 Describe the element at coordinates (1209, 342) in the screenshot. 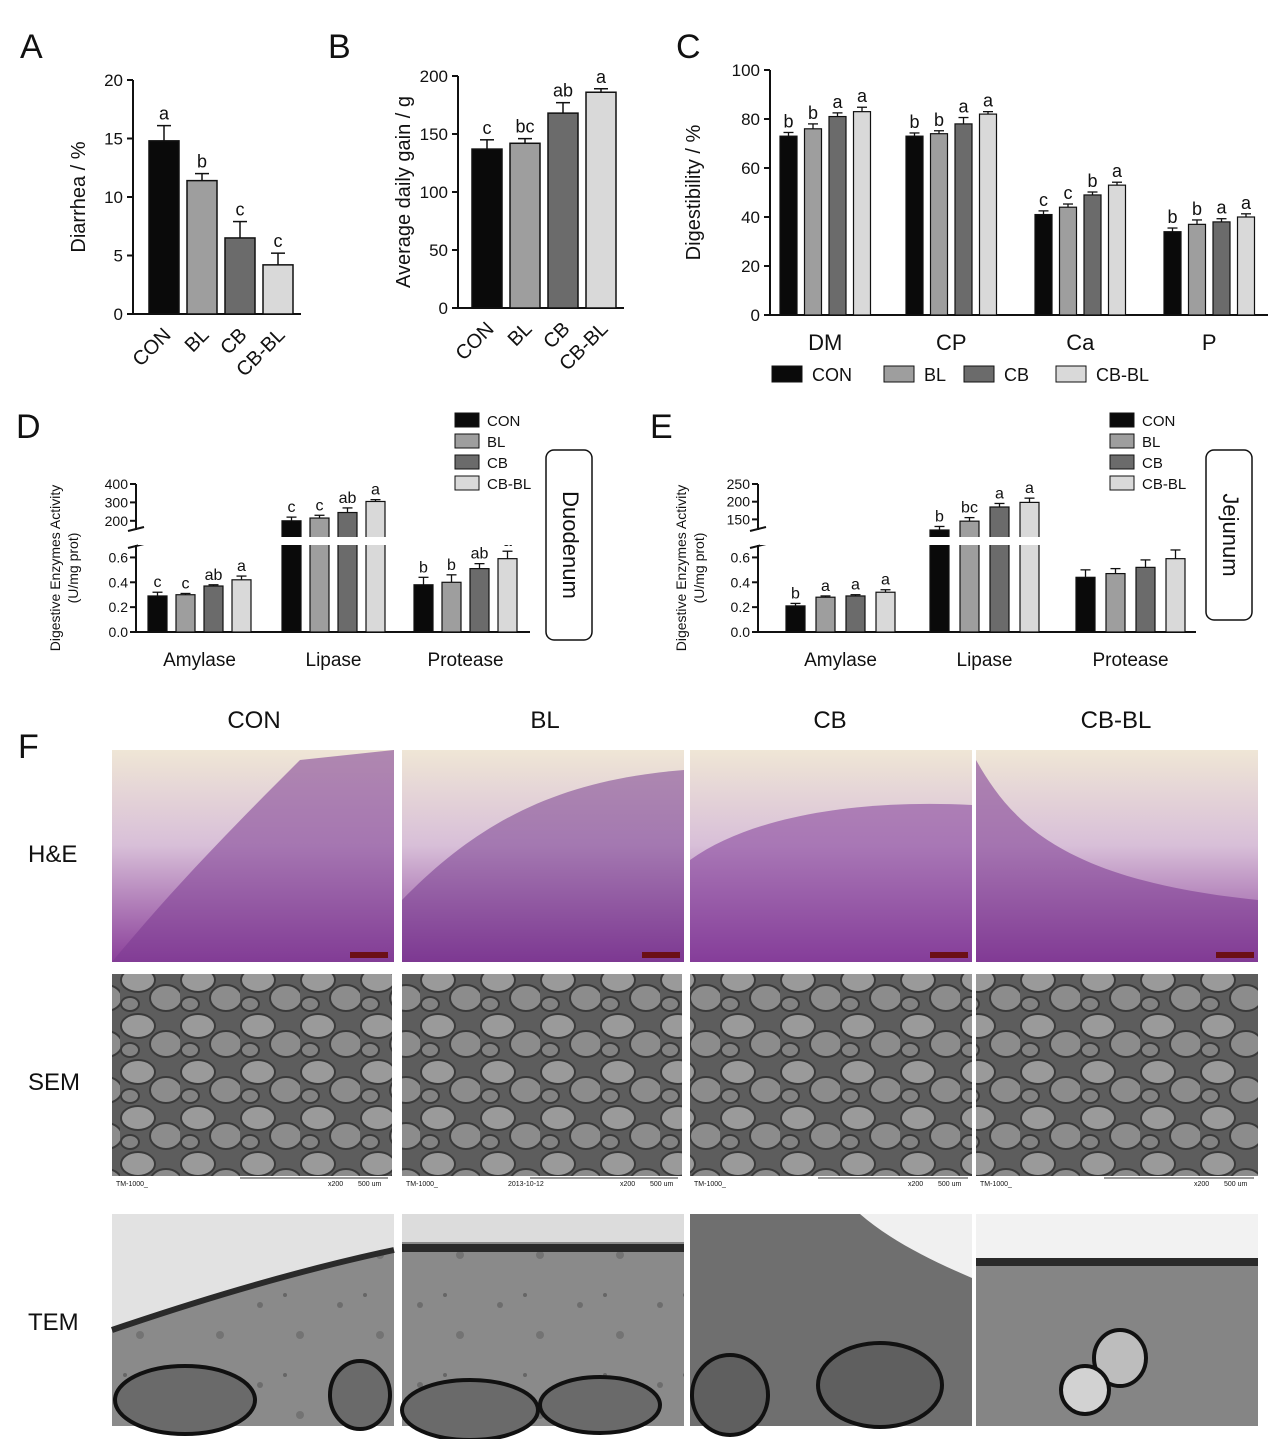

I see `x-tick-label-p: P` at that location.